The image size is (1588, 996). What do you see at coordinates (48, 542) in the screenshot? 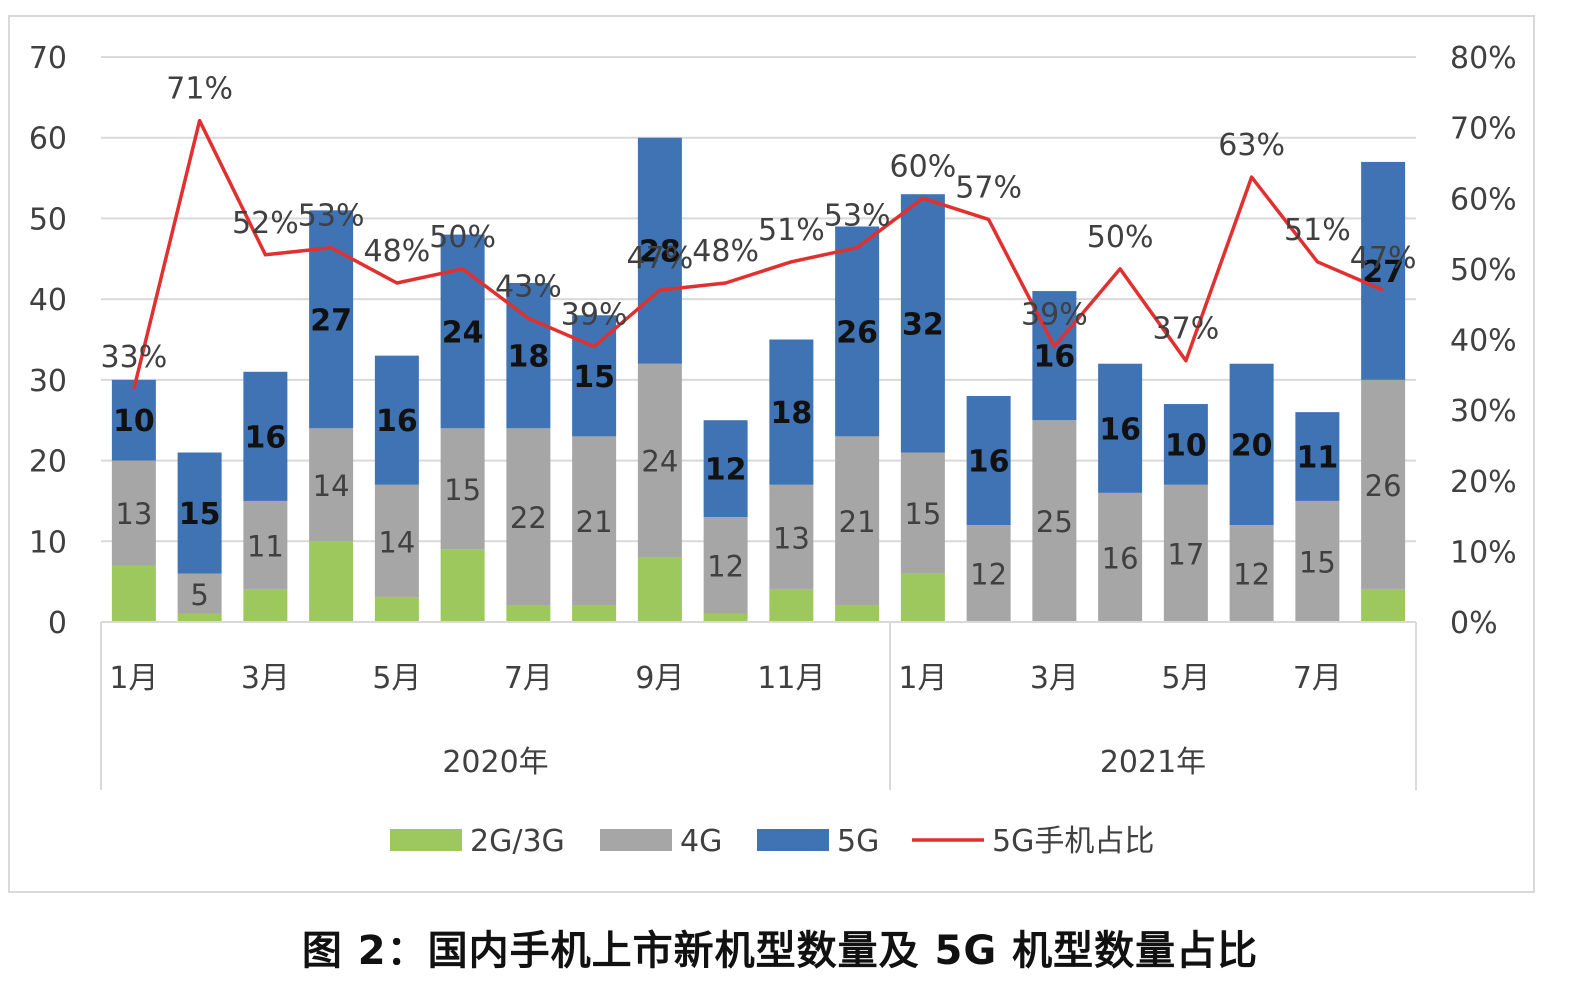
I see `y-left-tick-label: 10` at bounding box center [48, 542].